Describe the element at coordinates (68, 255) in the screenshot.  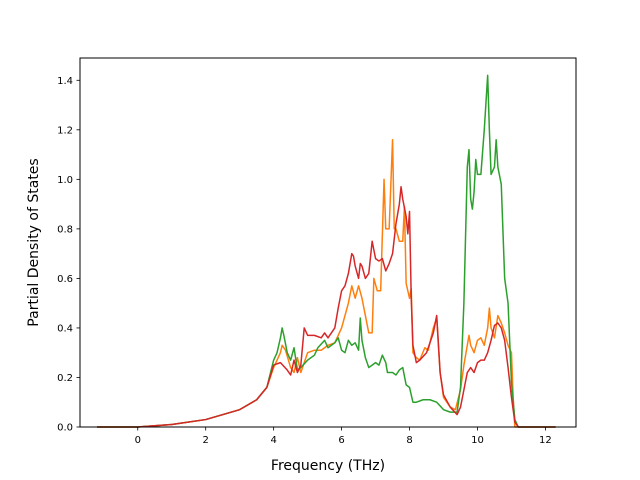
I see `y-axis: 0.0 0.2 0.4 0.6 0.8 1.0 1.2 1.4` at that location.